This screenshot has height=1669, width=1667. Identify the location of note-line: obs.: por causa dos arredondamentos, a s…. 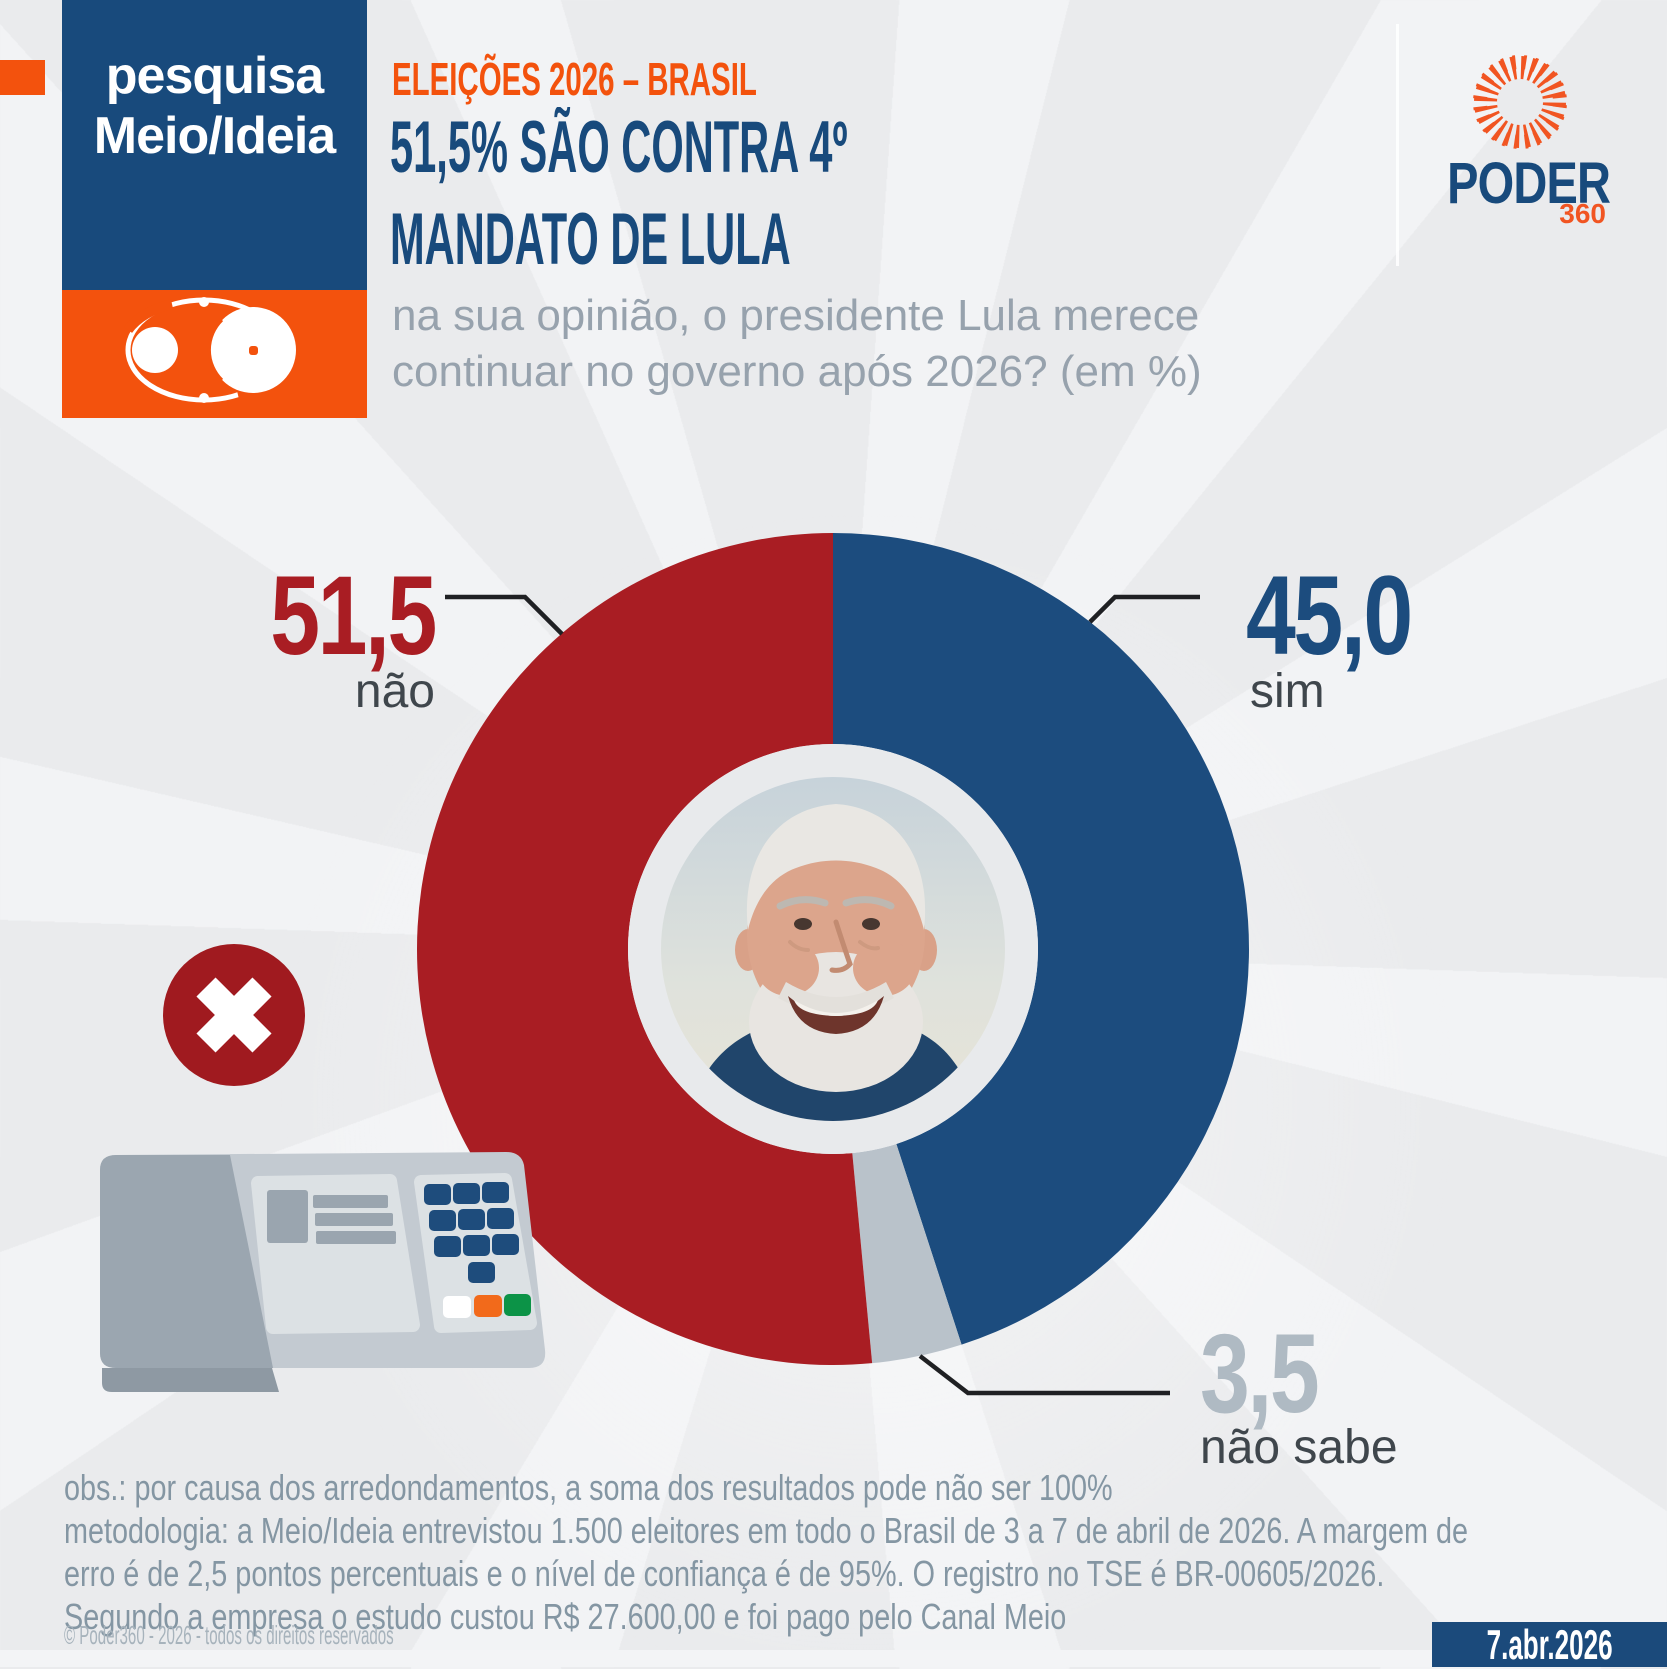
(588, 1487).